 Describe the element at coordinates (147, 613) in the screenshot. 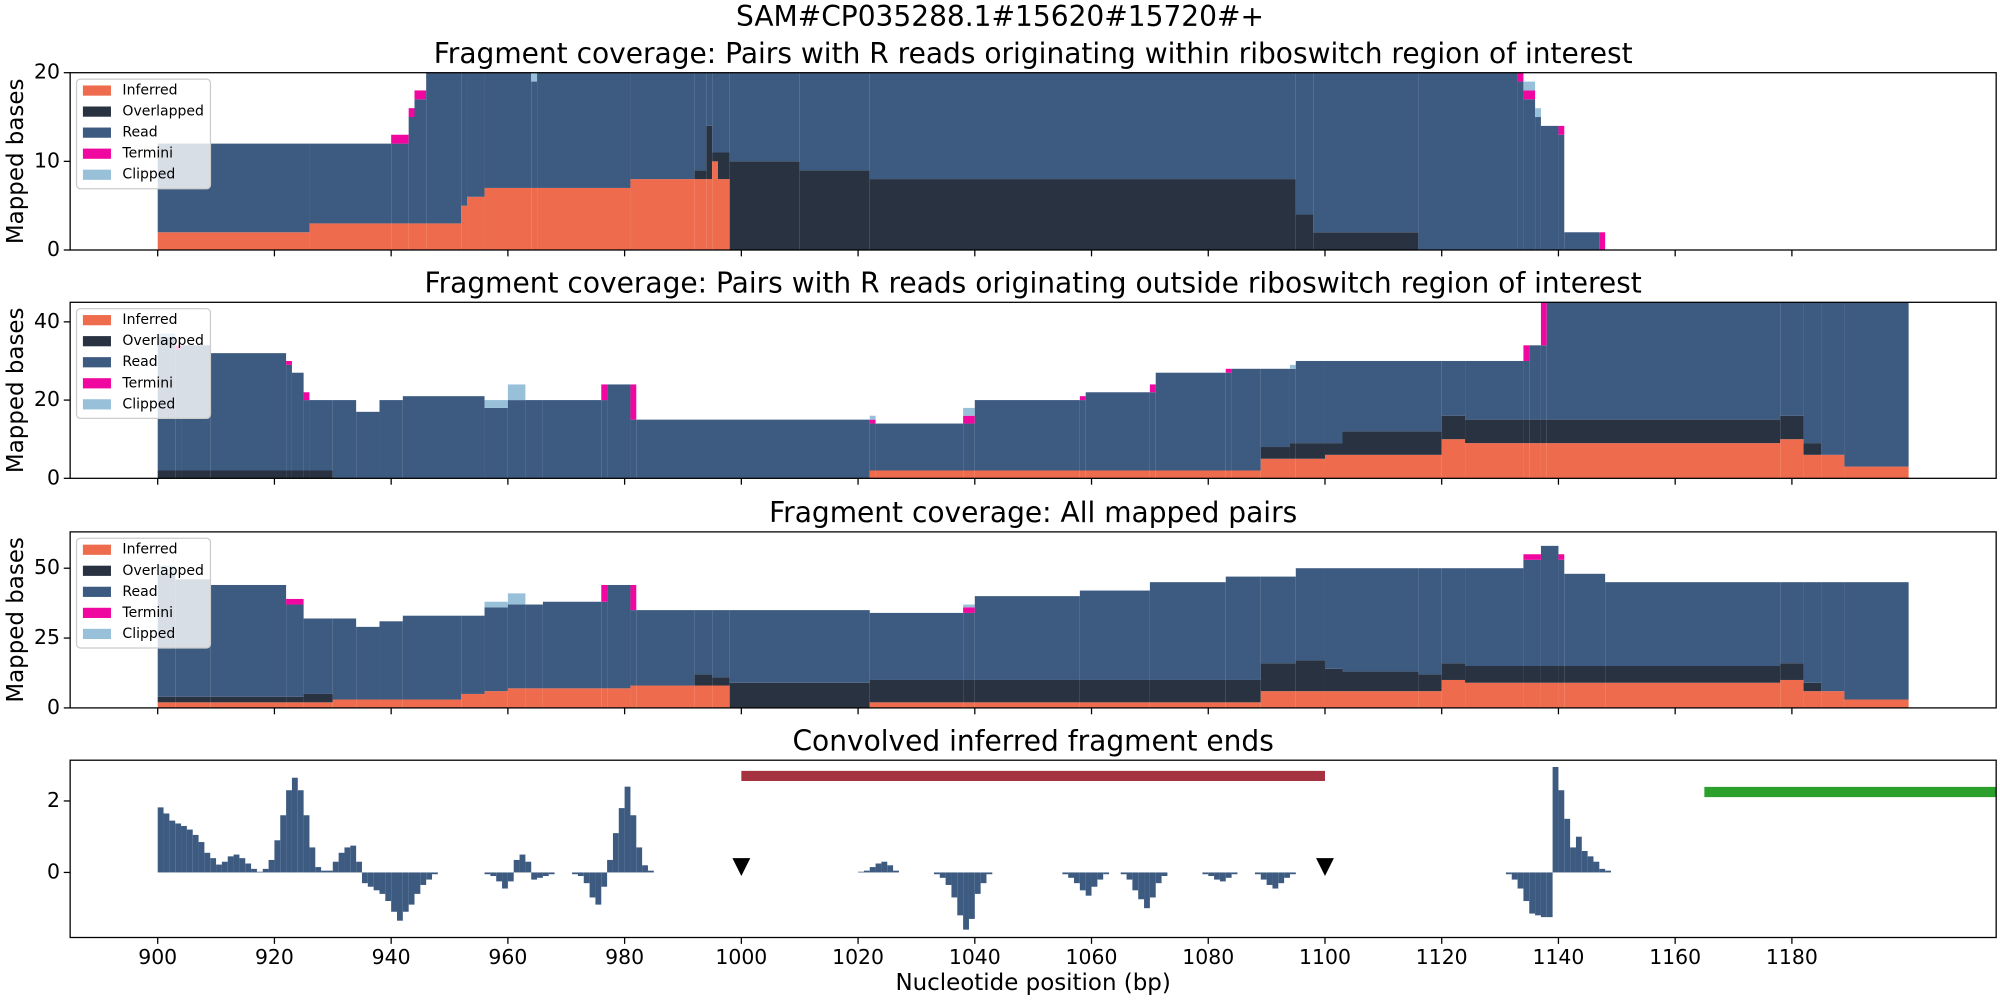

I see `legend-label: Termini` at that location.